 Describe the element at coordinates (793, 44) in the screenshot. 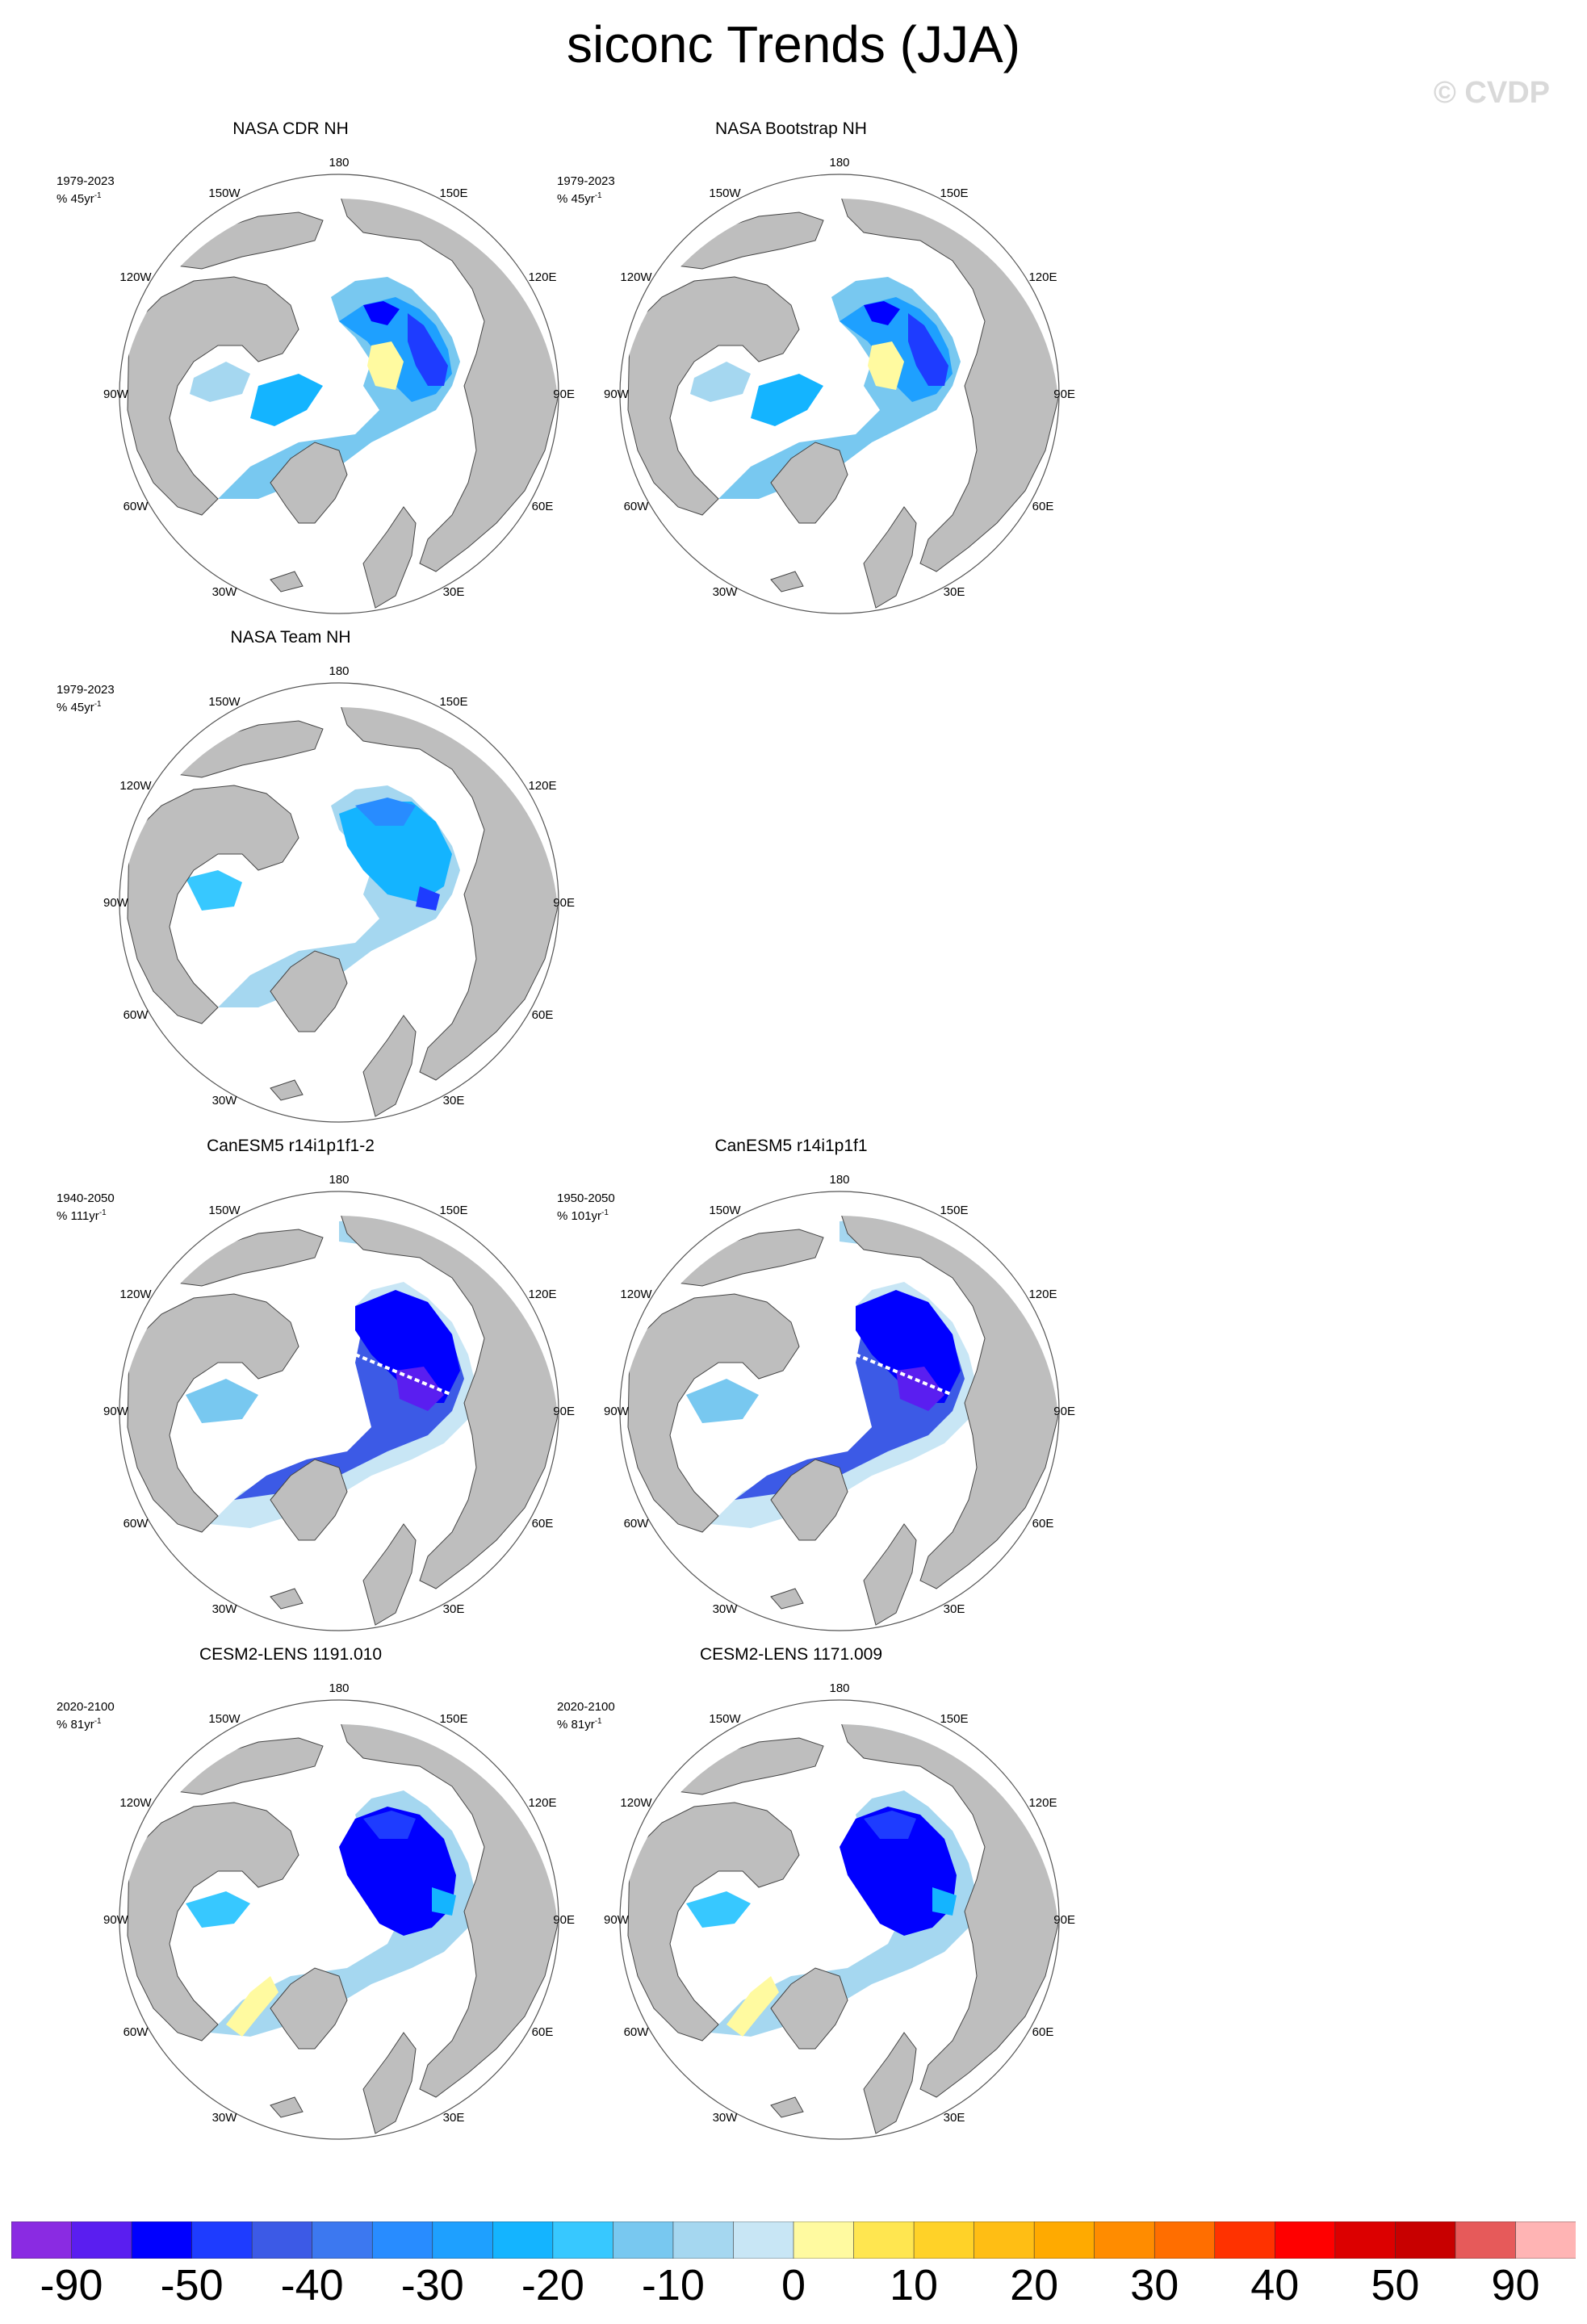

I see `figure-title: siconc Trends (JJA)` at that location.